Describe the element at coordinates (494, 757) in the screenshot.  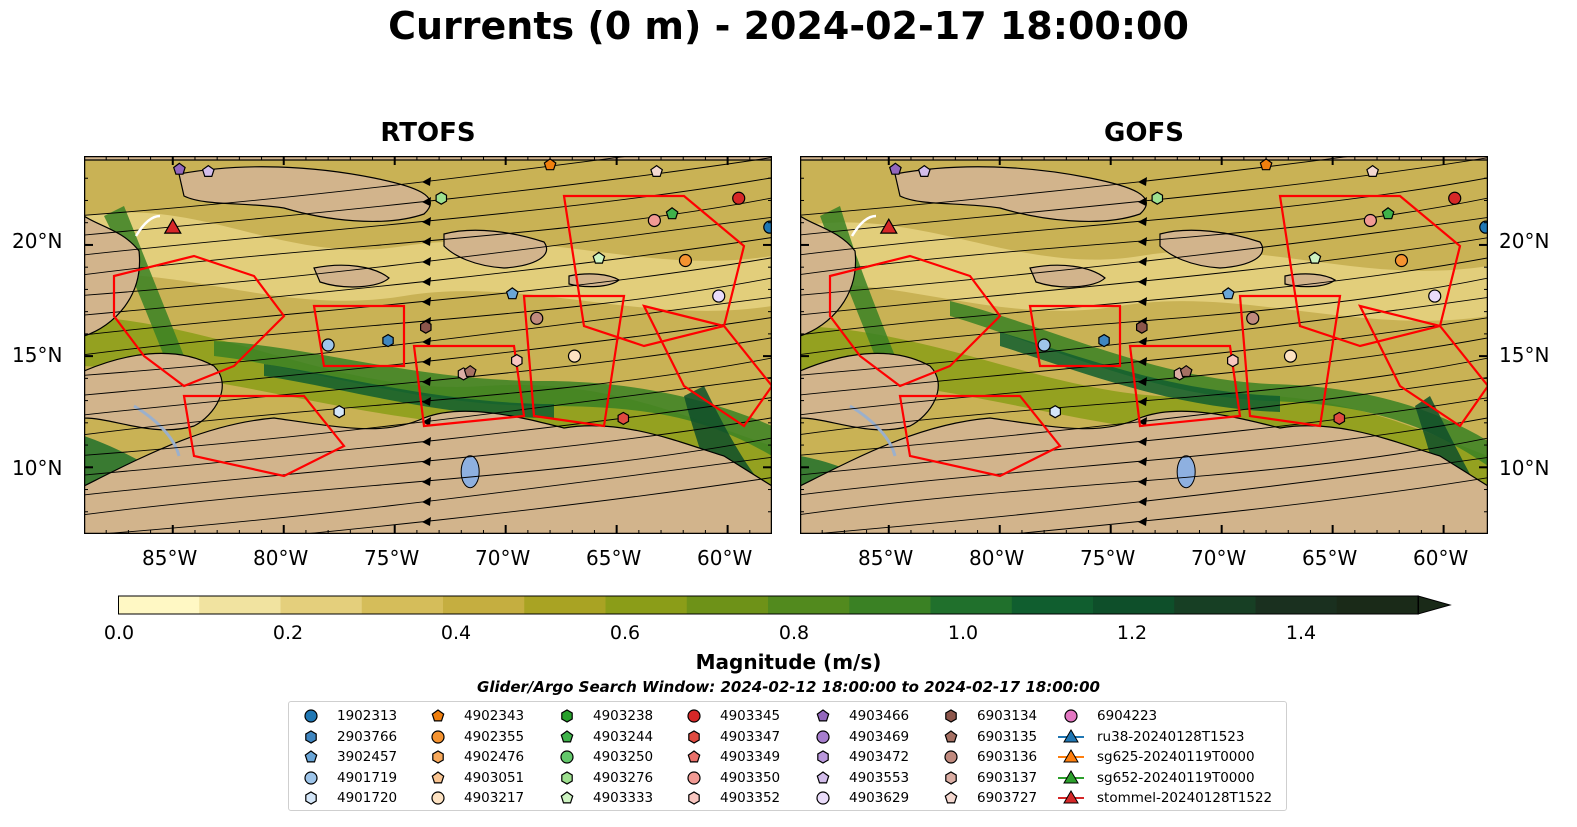
I see `legend-label: 4902476` at that location.